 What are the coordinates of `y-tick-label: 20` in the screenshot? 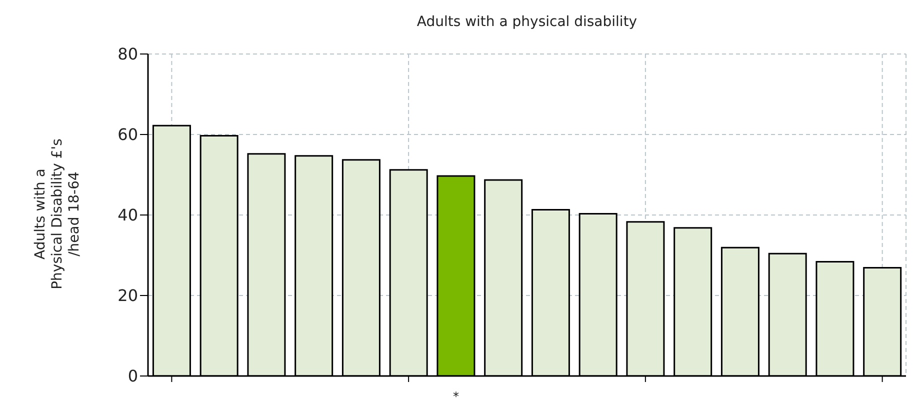 It's located at (128, 296).